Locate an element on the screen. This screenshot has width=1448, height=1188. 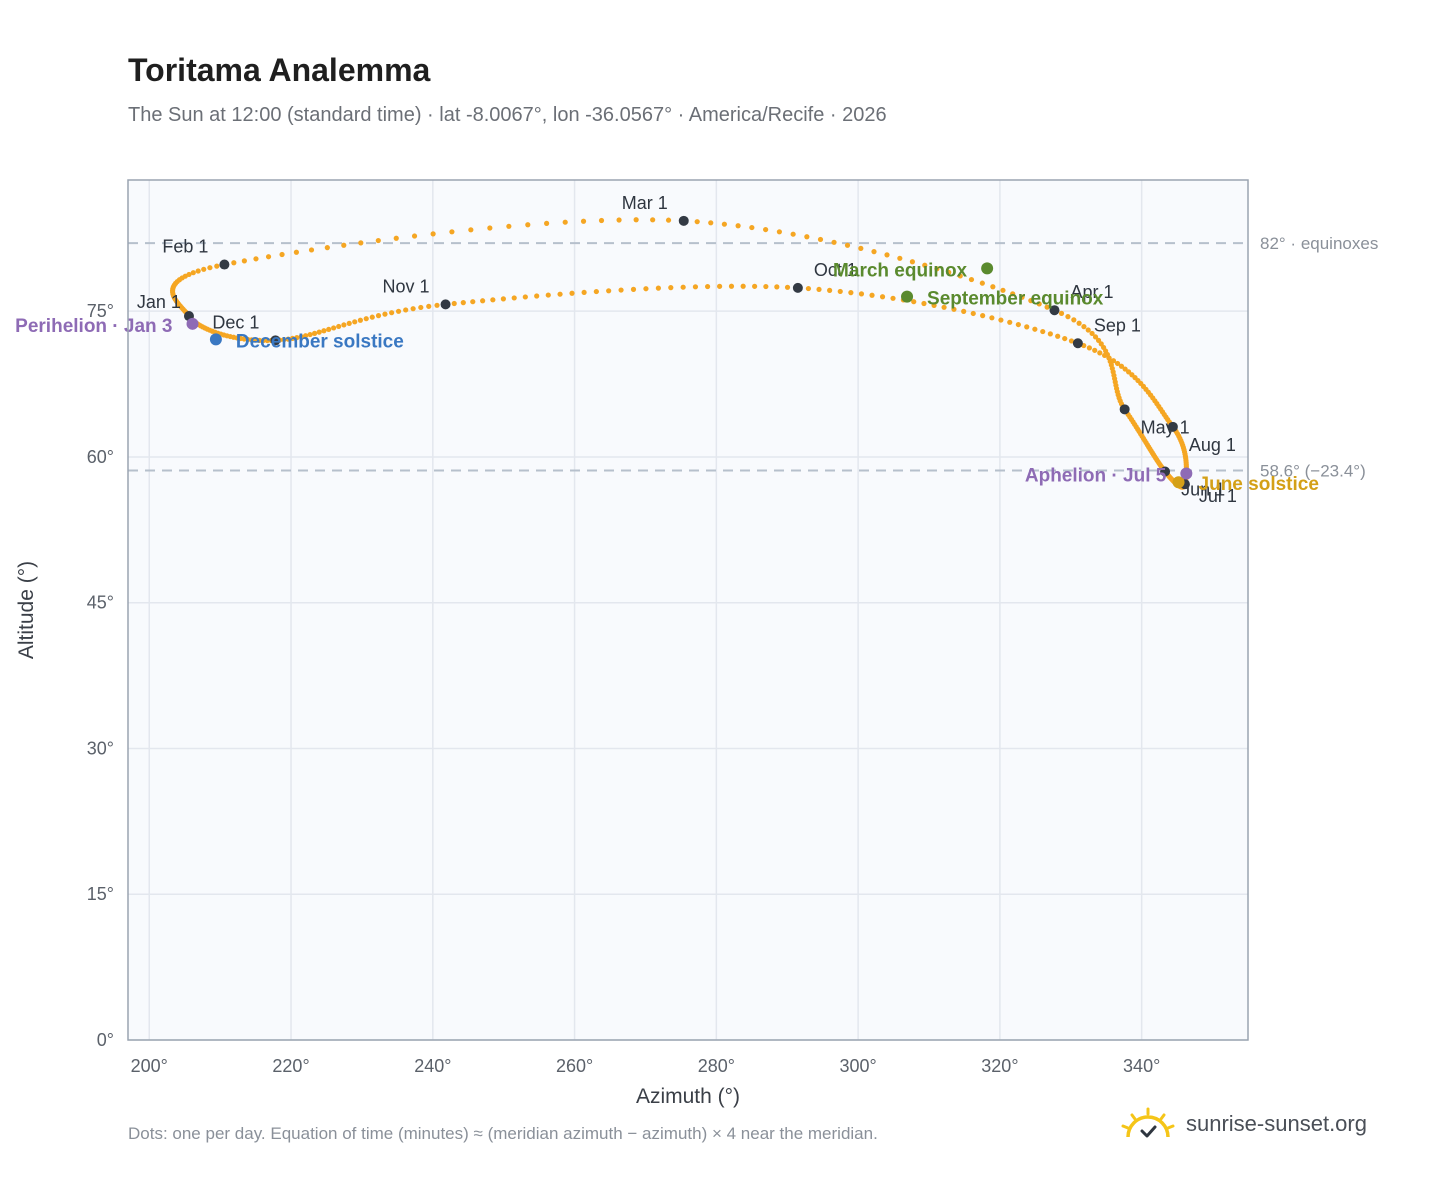
x-tick-label: 220° is located at coordinates (290, 1066).